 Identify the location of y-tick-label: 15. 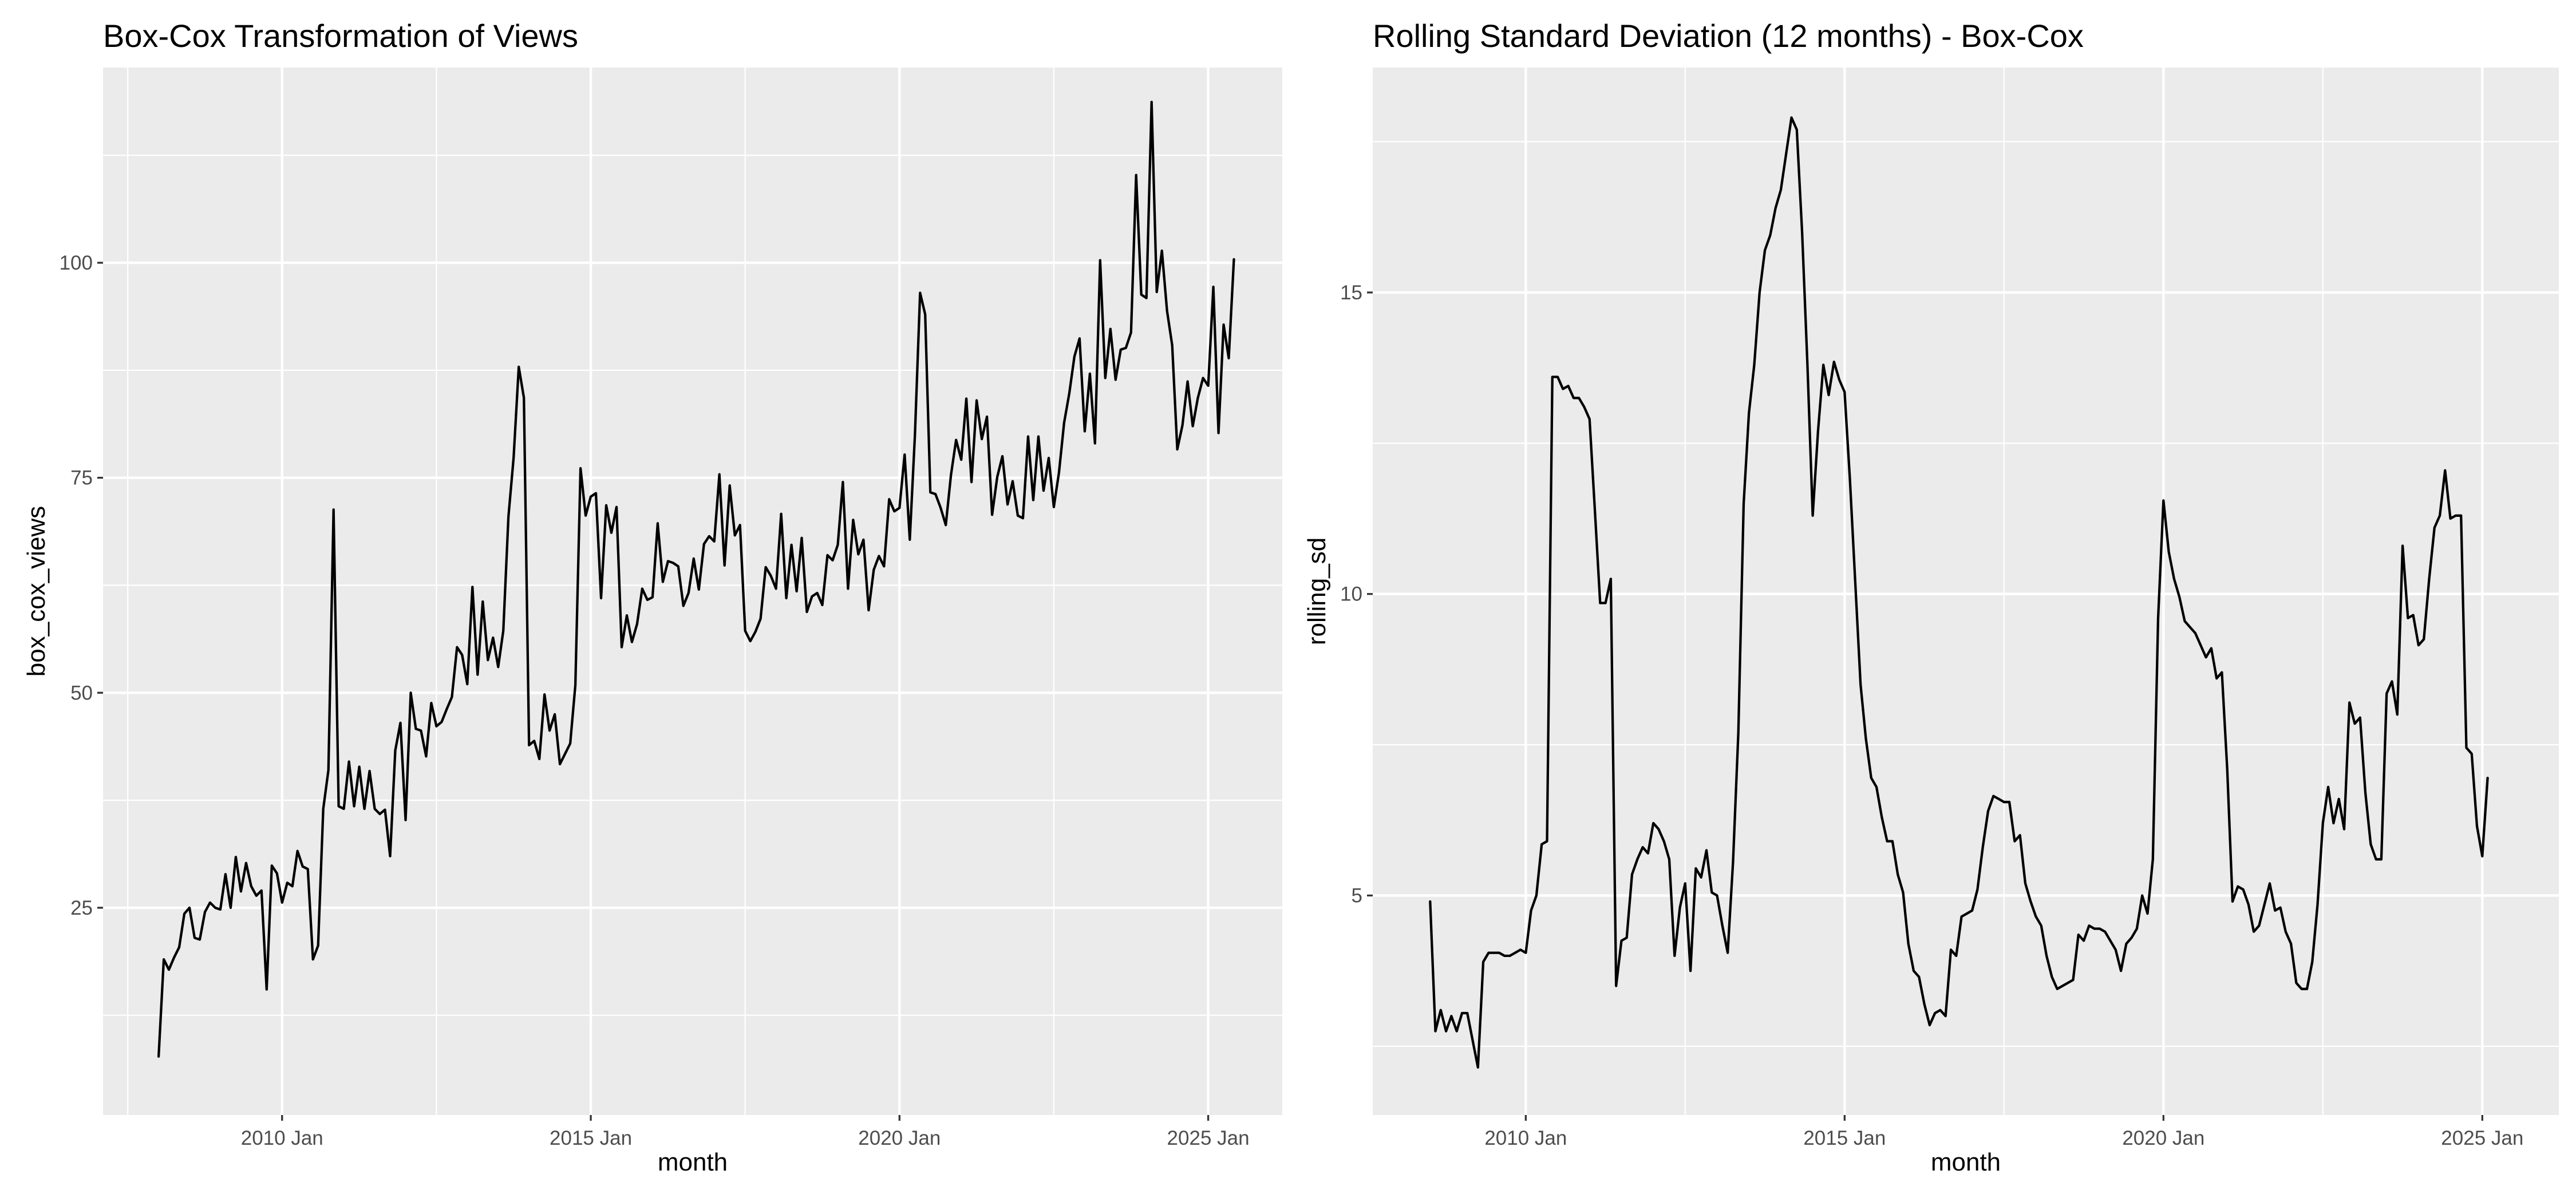
(1351, 293).